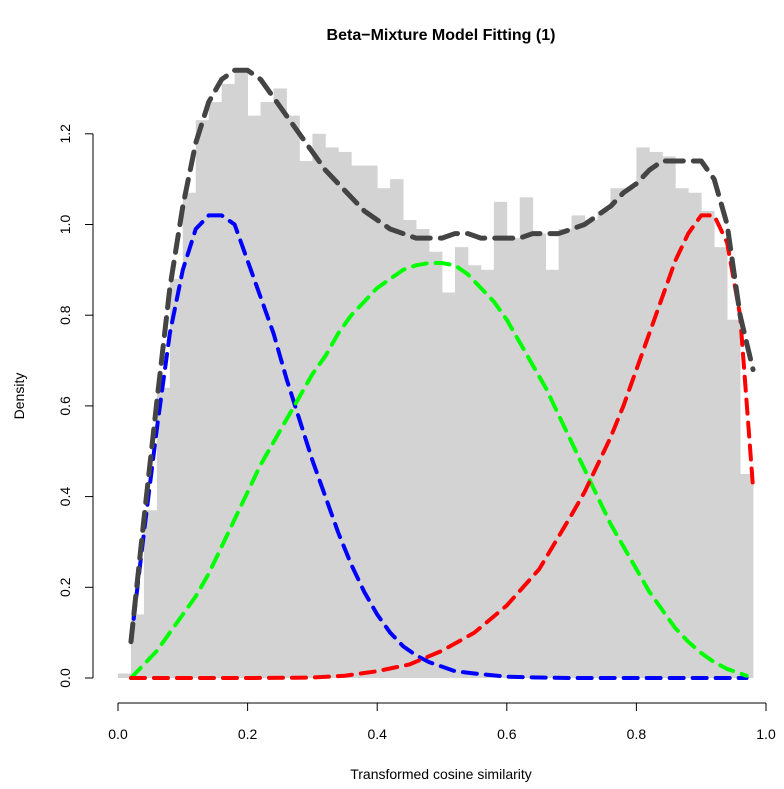  I want to click on x-tick-label: 0.6, so click(507, 734).